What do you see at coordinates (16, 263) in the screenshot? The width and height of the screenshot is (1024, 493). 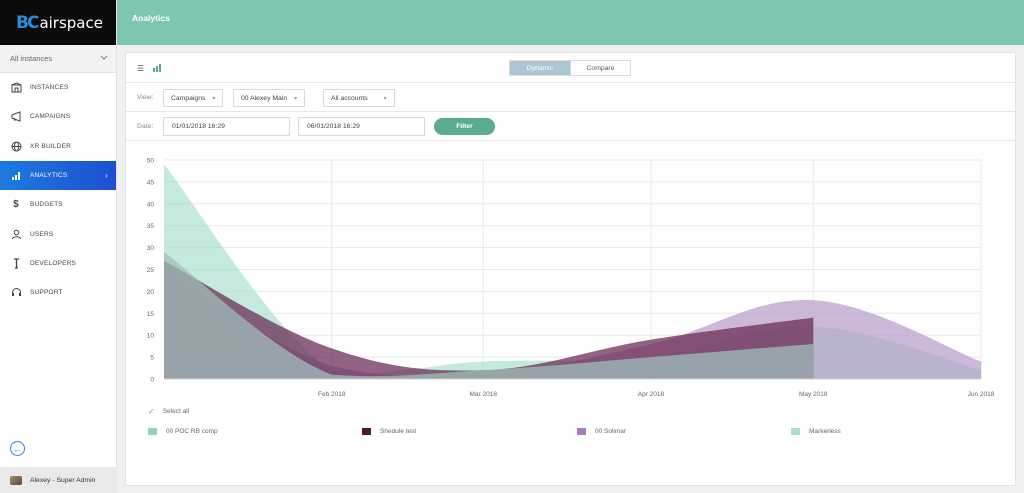 I see `wrench-icon` at bounding box center [16, 263].